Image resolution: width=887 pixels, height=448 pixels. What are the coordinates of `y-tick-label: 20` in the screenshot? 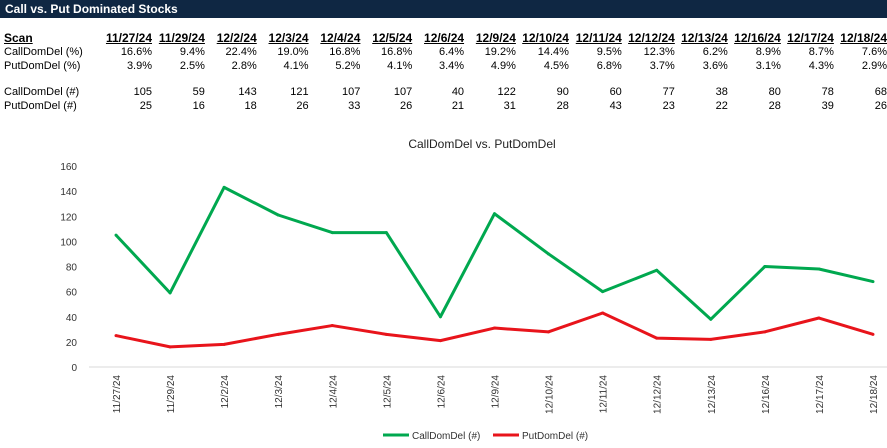 It's located at (72, 343).